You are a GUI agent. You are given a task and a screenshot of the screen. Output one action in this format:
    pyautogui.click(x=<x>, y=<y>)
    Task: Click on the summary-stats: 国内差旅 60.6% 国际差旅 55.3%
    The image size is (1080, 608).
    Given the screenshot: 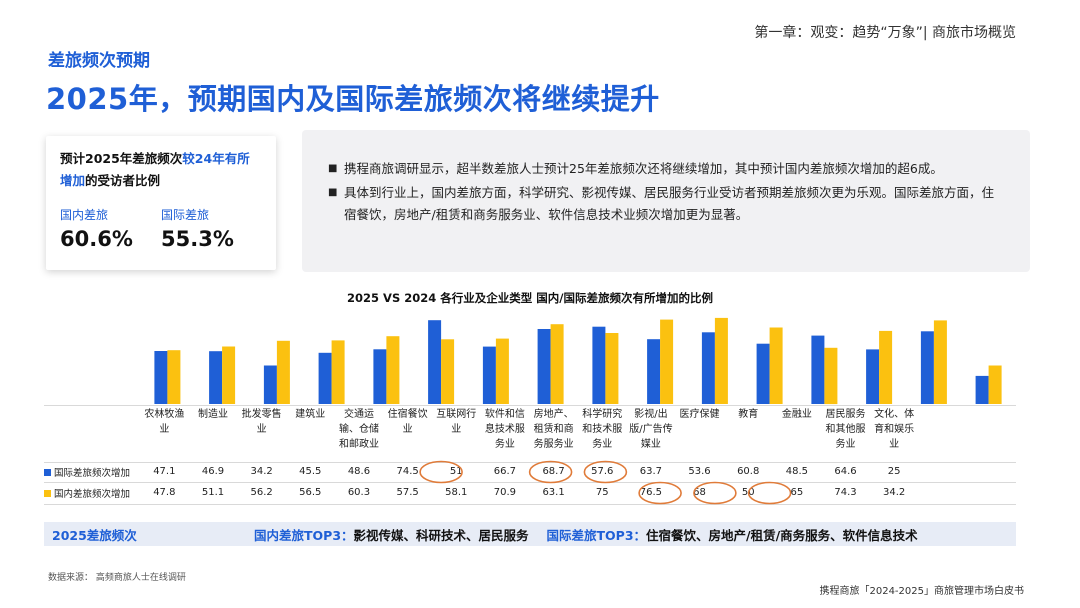 What is the action you would take?
    pyautogui.click(x=161, y=228)
    